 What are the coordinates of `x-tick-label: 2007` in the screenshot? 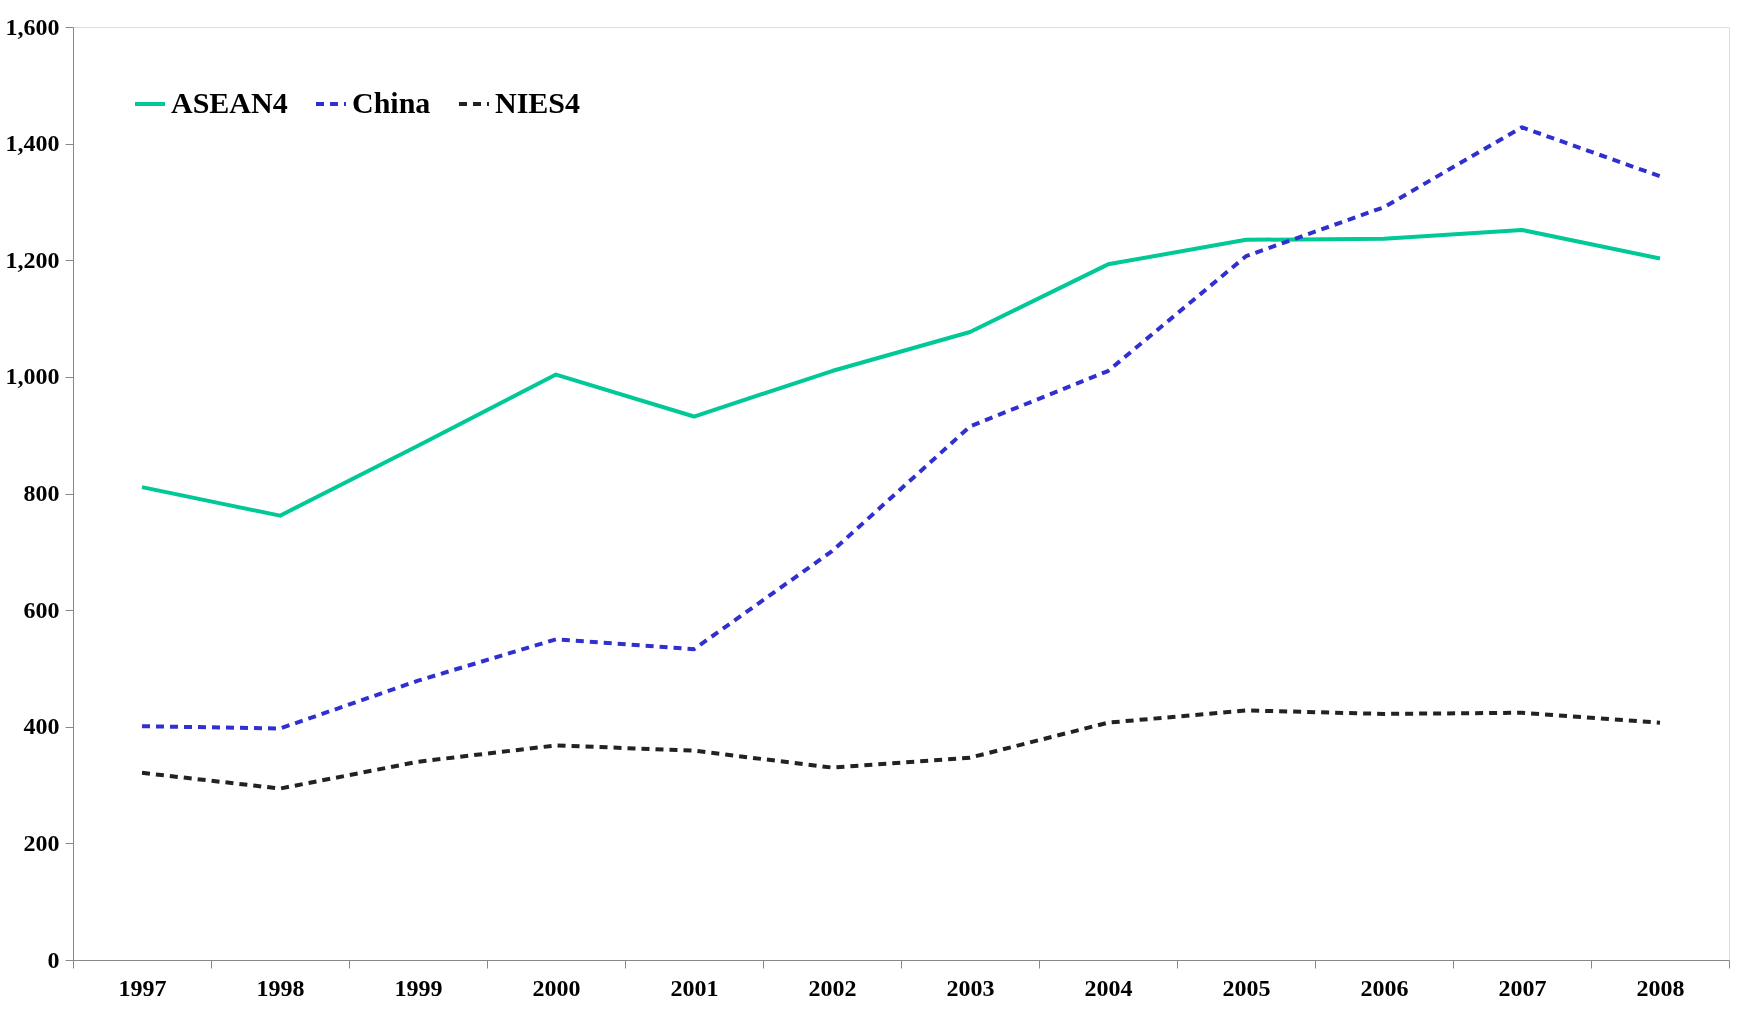 It's located at (1522, 987).